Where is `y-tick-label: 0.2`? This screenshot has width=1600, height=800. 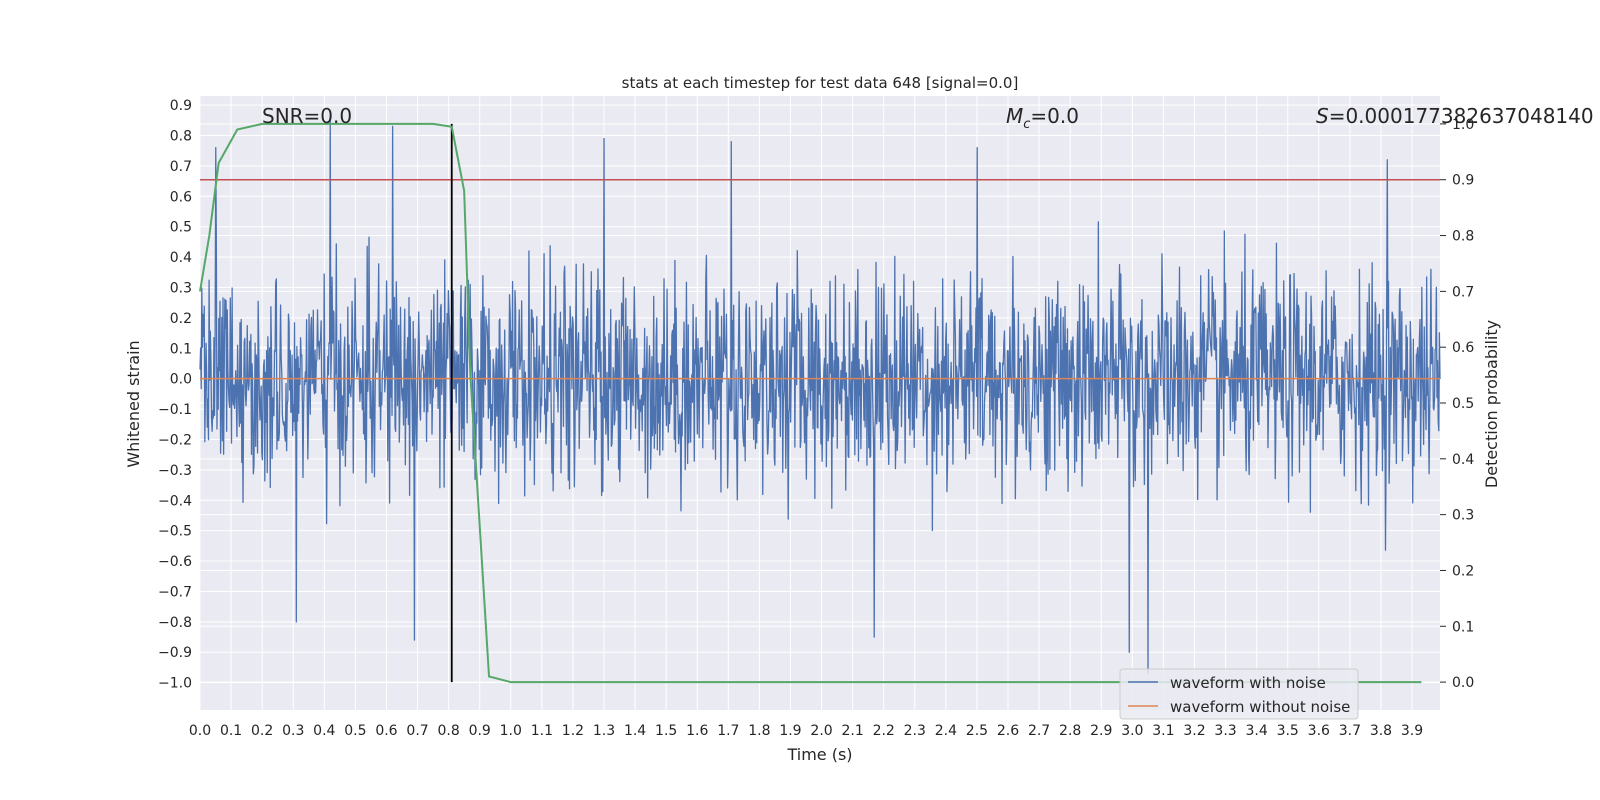
y-tick-label: 0.2 is located at coordinates (181, 319).